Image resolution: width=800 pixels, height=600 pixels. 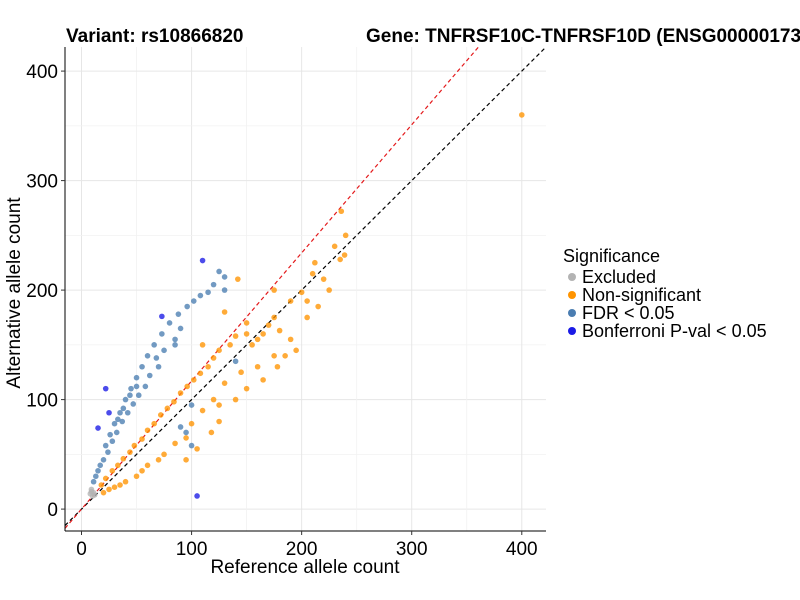 I want to click on legend-label-non-significant: Non-significant, so click(x=642, y=295).